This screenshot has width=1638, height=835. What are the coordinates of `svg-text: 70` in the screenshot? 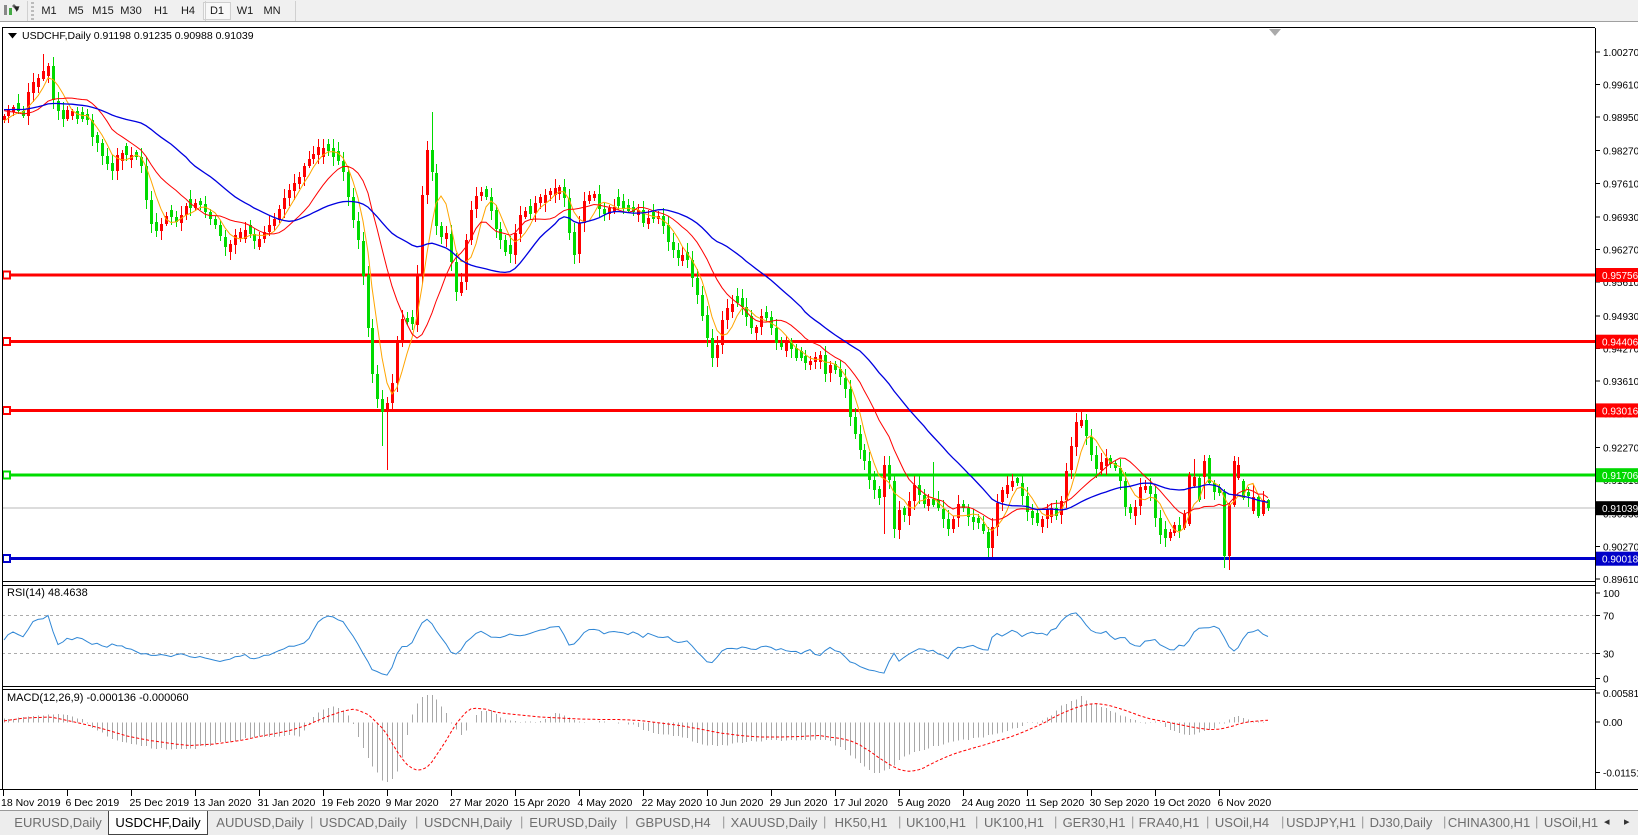 It's located at (1609, 616).